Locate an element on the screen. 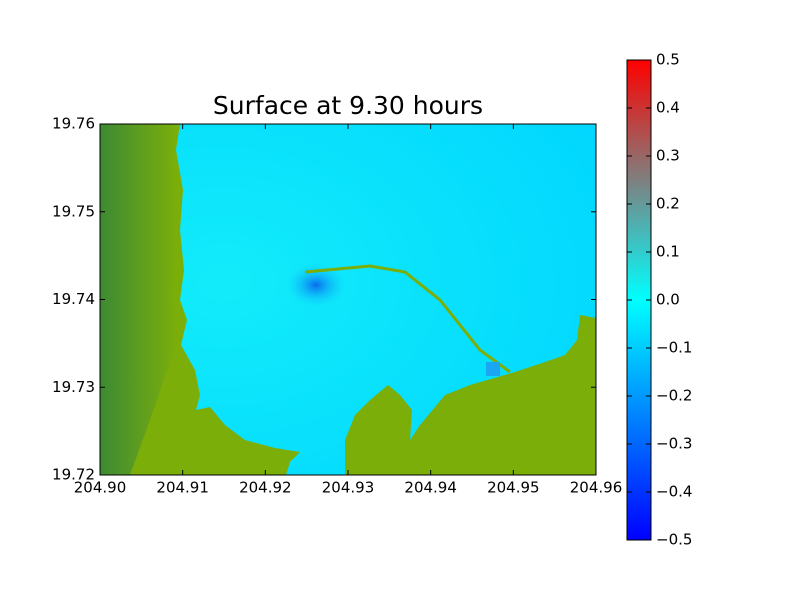 Image resolution: width=800 pixels, height=600 pixels. y-tick-label: 19.75 is located at coordinates (73, 211).